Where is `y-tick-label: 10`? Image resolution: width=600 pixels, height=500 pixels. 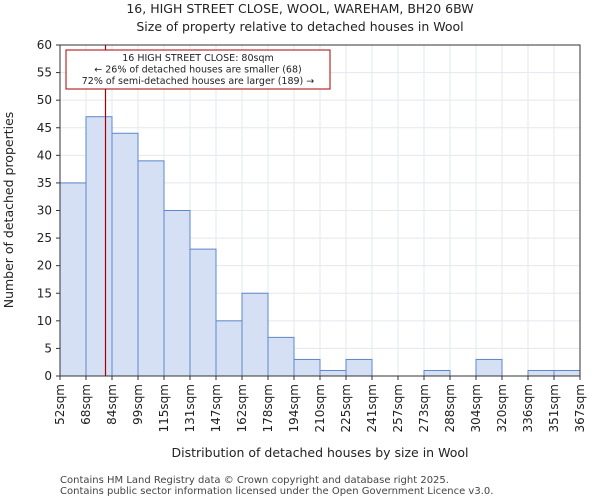
y-tick-label: 10 is located at coordinates (44, 321).